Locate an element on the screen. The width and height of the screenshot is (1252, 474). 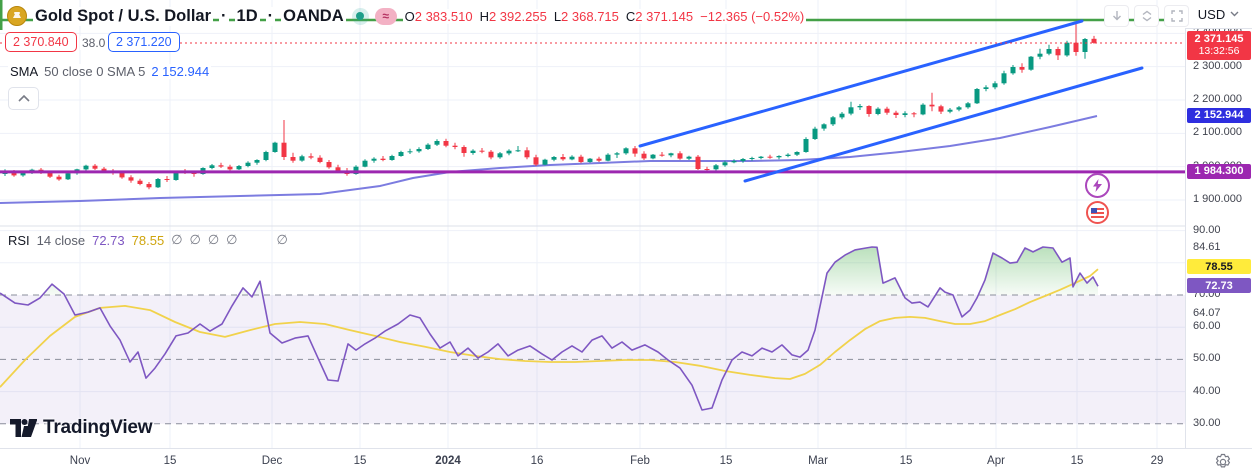
symbol-title: Gold Spot / U.S. Dollar is located at coordinates (123, 16).